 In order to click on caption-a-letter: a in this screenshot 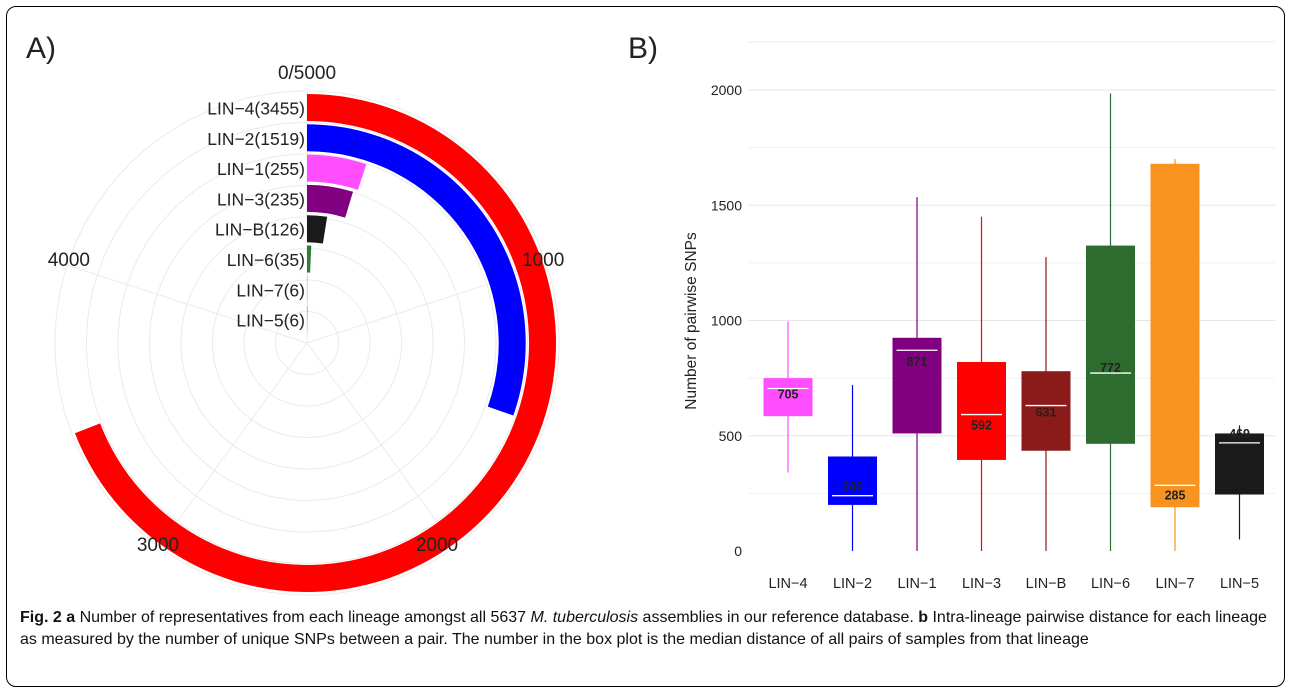, I will do `click(71, 617)`.